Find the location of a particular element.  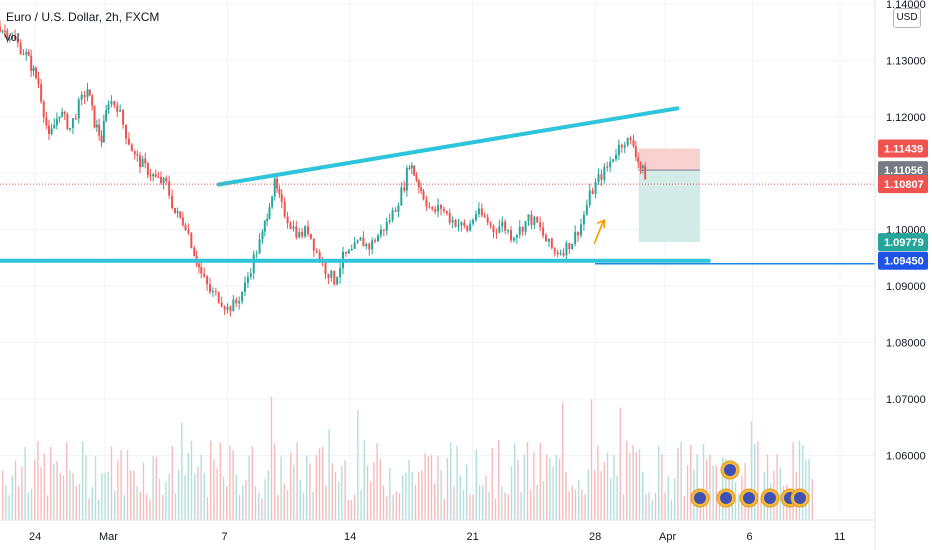

price-badge-current is located at coordinates (903, 184).